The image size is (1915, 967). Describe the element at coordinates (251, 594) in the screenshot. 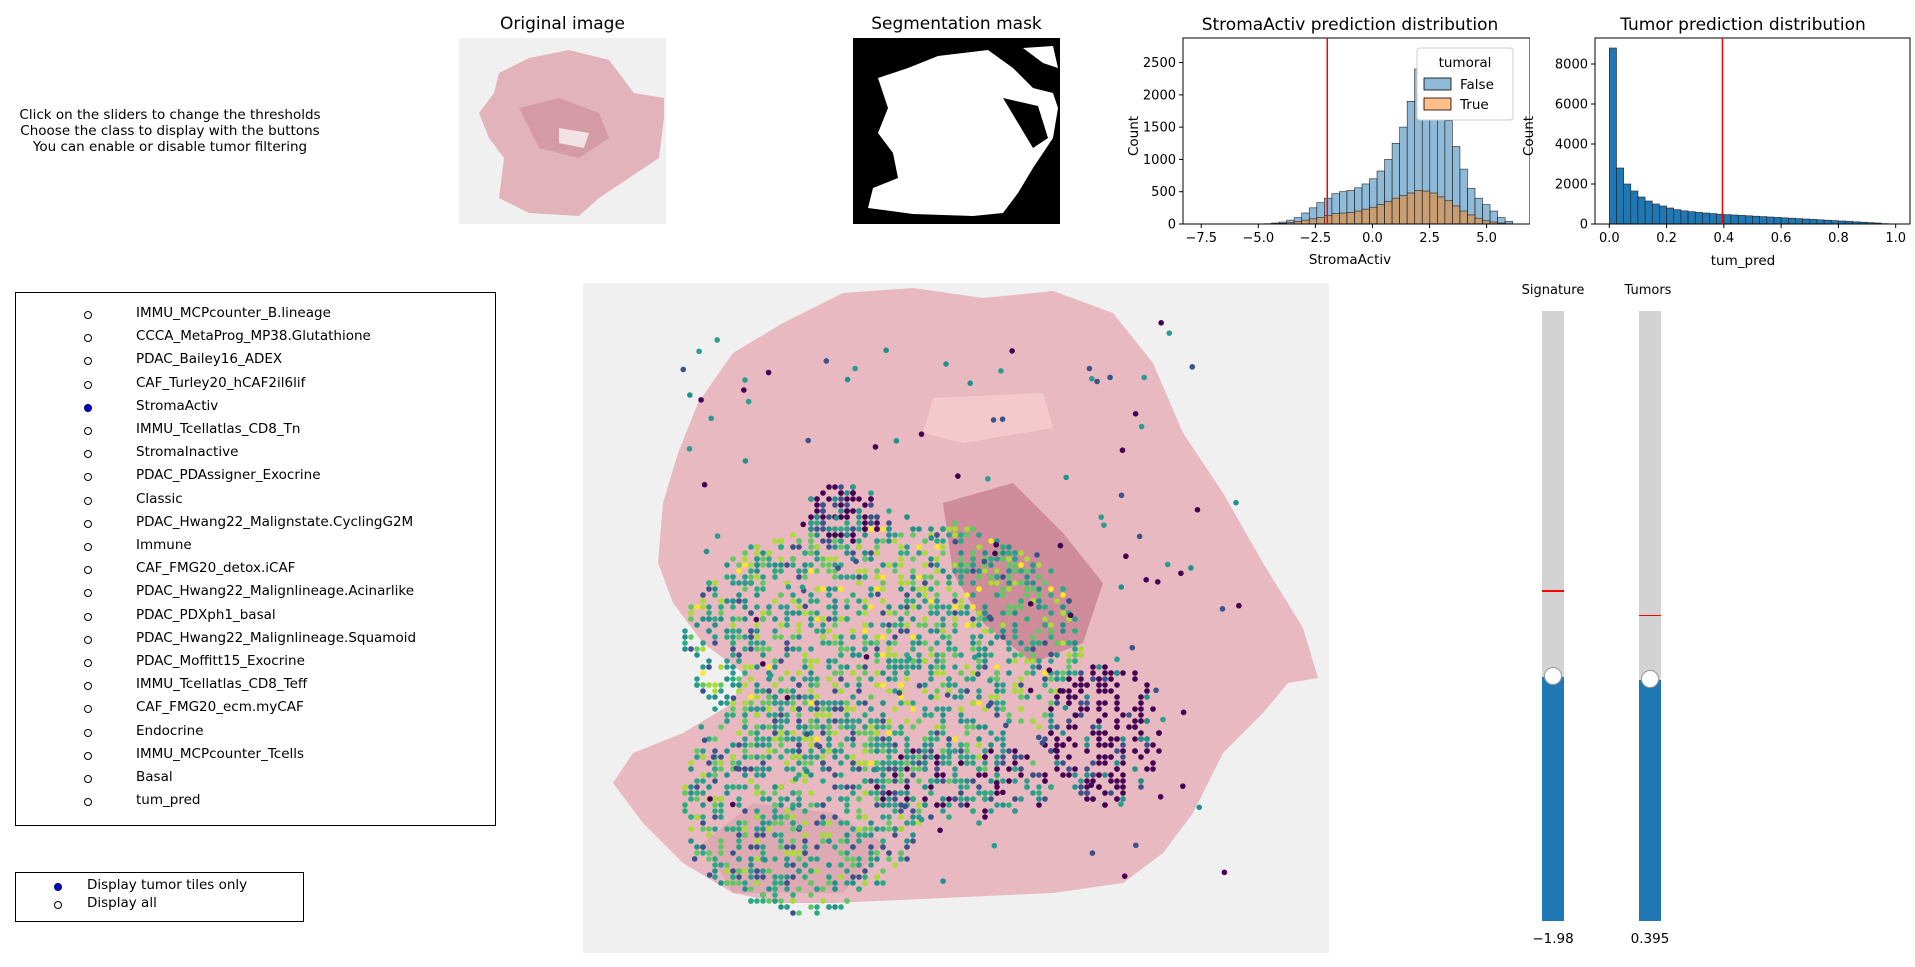

I see `signature-option: PDAC_Hwang22_Malignlineage.Acinarlike` at that location.